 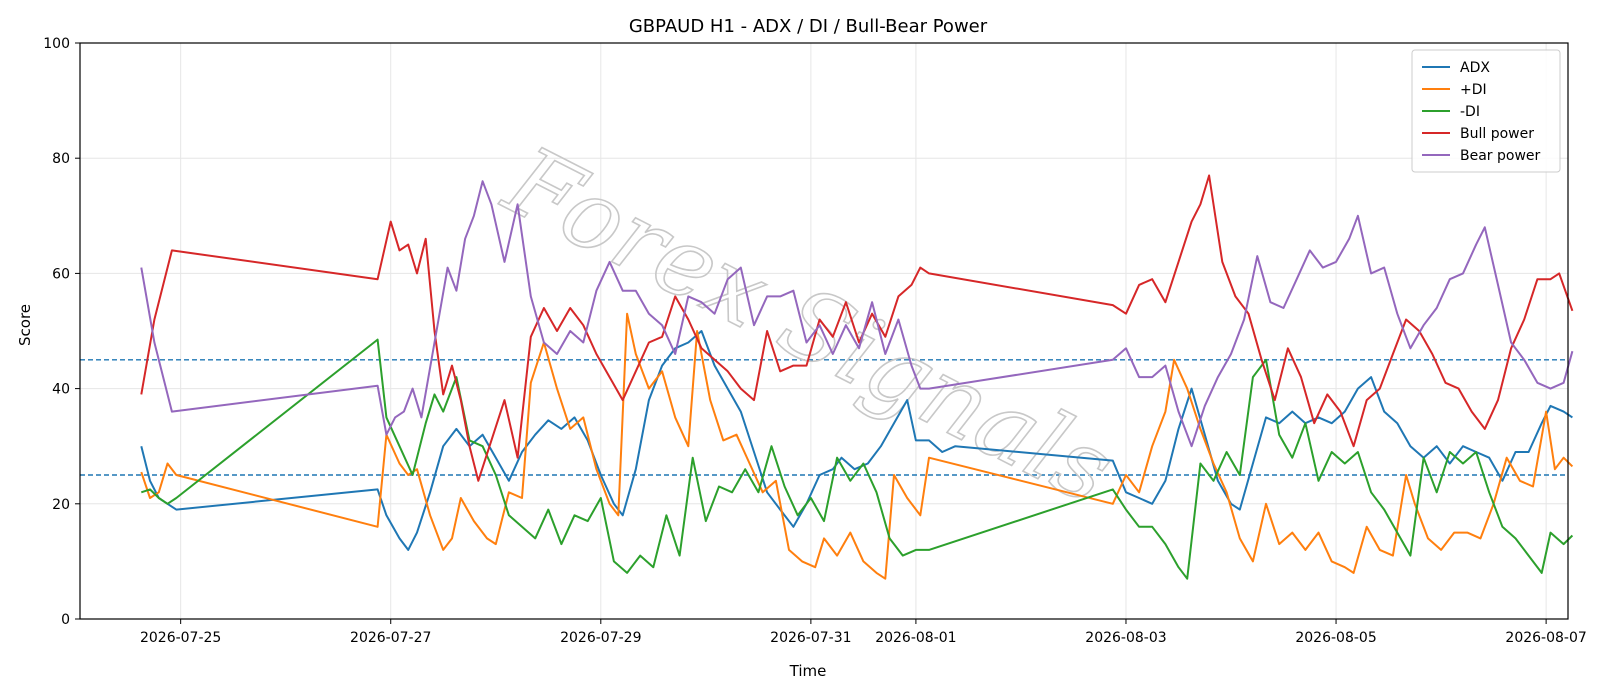 What do you see at coordinates (915, 638) in the screenshot?
I see `x-tick-label: 2026-08-01` at bounding box center [915, 638].